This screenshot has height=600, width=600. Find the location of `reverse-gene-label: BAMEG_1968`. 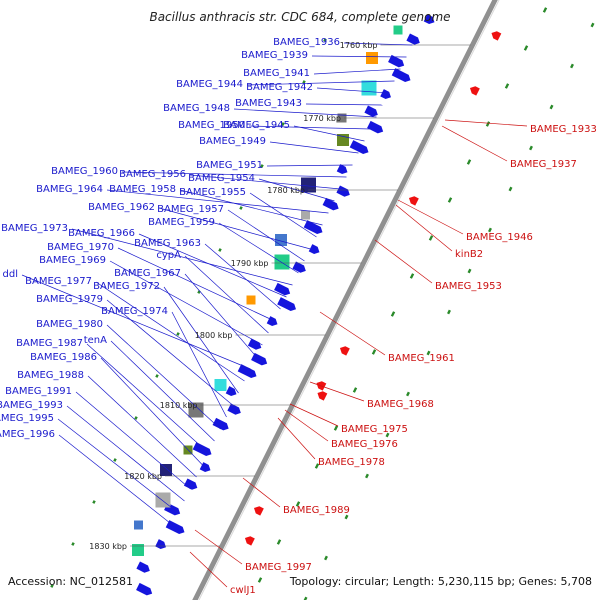

reverse-gene-label: BAMEG_1968 is located at coordinates (400, 404).